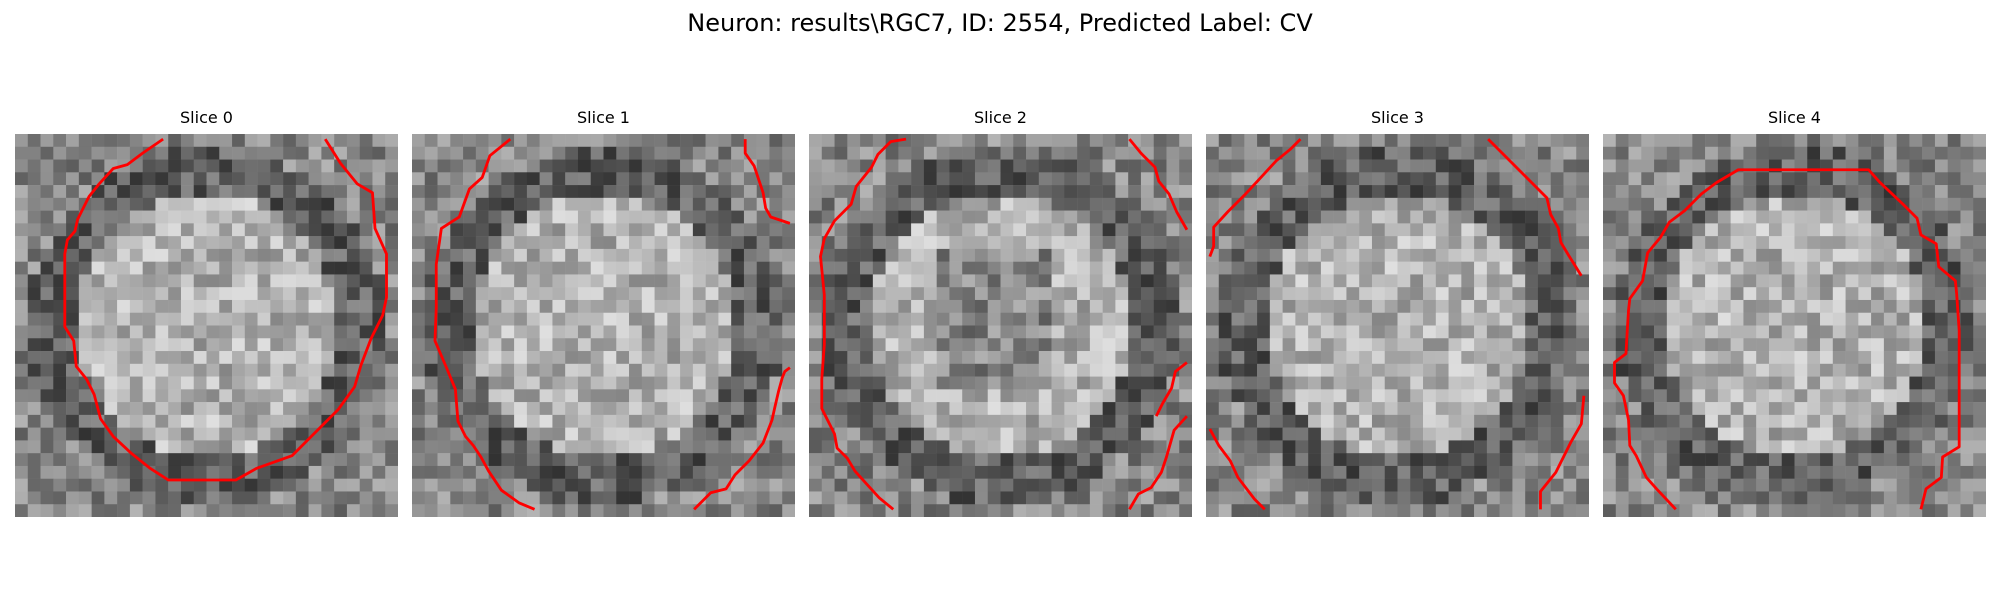 Image resolution: width=2000 pixels, height=600 pixels. Describe the element at coordinates (1000, 312) in the screenshot. I see `slice-panel-2: Slice 2` at that location.